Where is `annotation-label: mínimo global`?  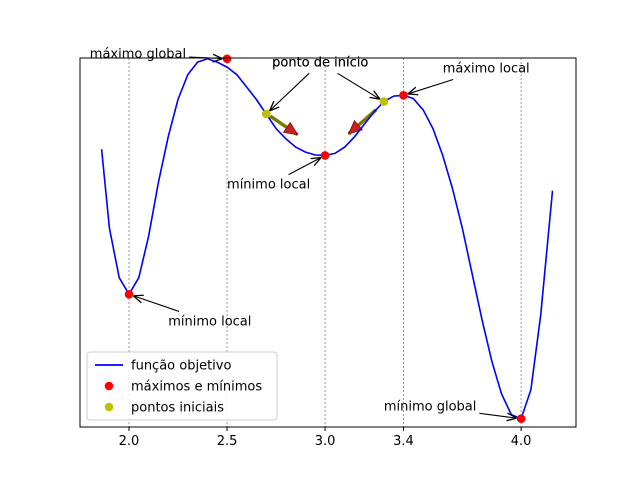 annotation-label: mínimo global is located at coordinates (430, 406).